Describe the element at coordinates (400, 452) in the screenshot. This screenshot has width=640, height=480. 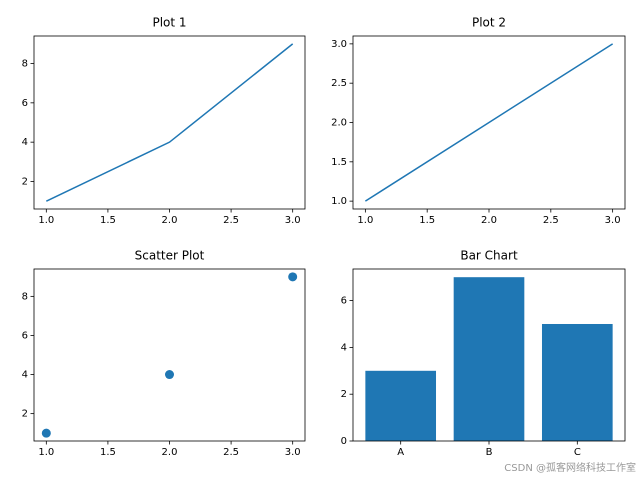
I see `x-tick-label: A` at that location.